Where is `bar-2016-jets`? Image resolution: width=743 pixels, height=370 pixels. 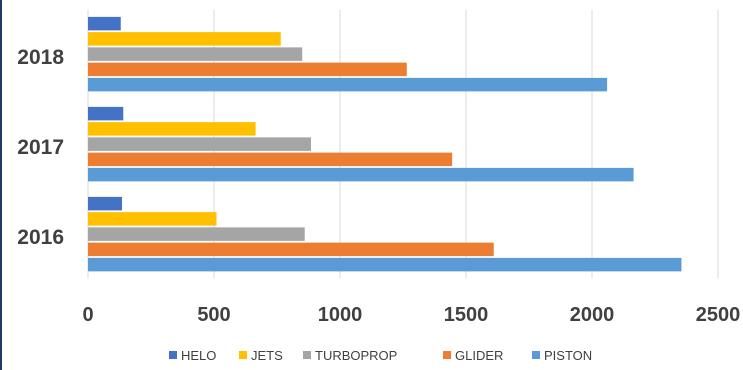 bar-2016-jets is located at coordinates (152, 219).